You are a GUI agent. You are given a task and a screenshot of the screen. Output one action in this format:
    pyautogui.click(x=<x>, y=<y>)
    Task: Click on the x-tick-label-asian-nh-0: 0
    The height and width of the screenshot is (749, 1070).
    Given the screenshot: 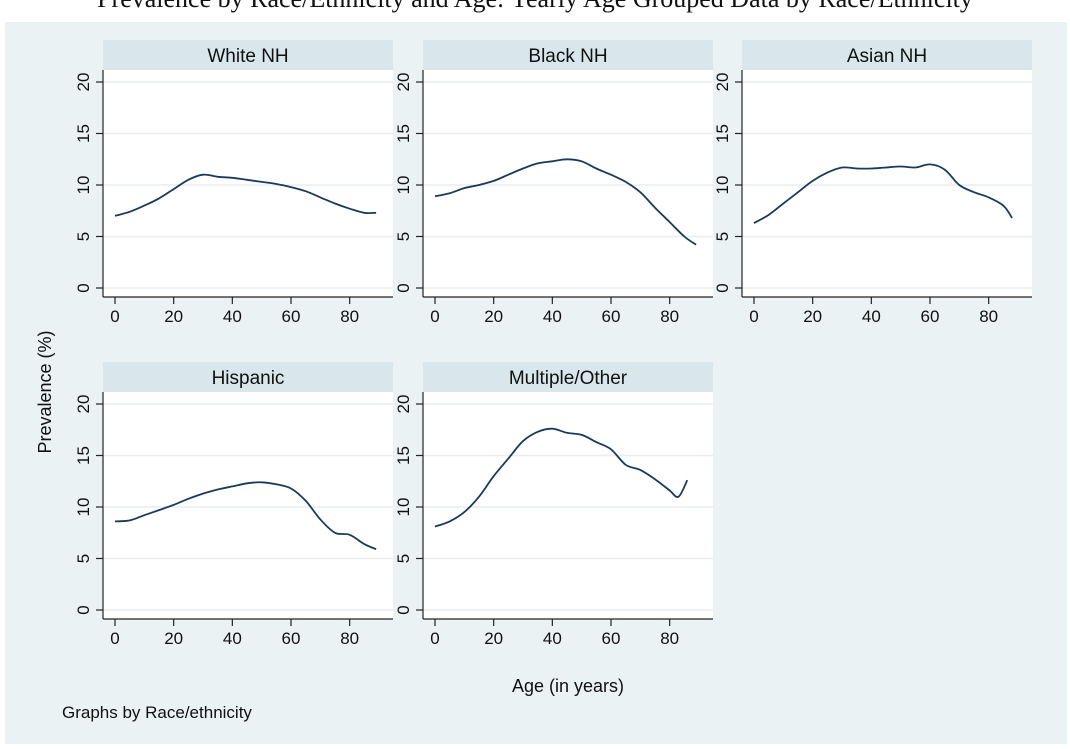 What is the action you would take?
    pyautogui.click(x=753, y=316)
    